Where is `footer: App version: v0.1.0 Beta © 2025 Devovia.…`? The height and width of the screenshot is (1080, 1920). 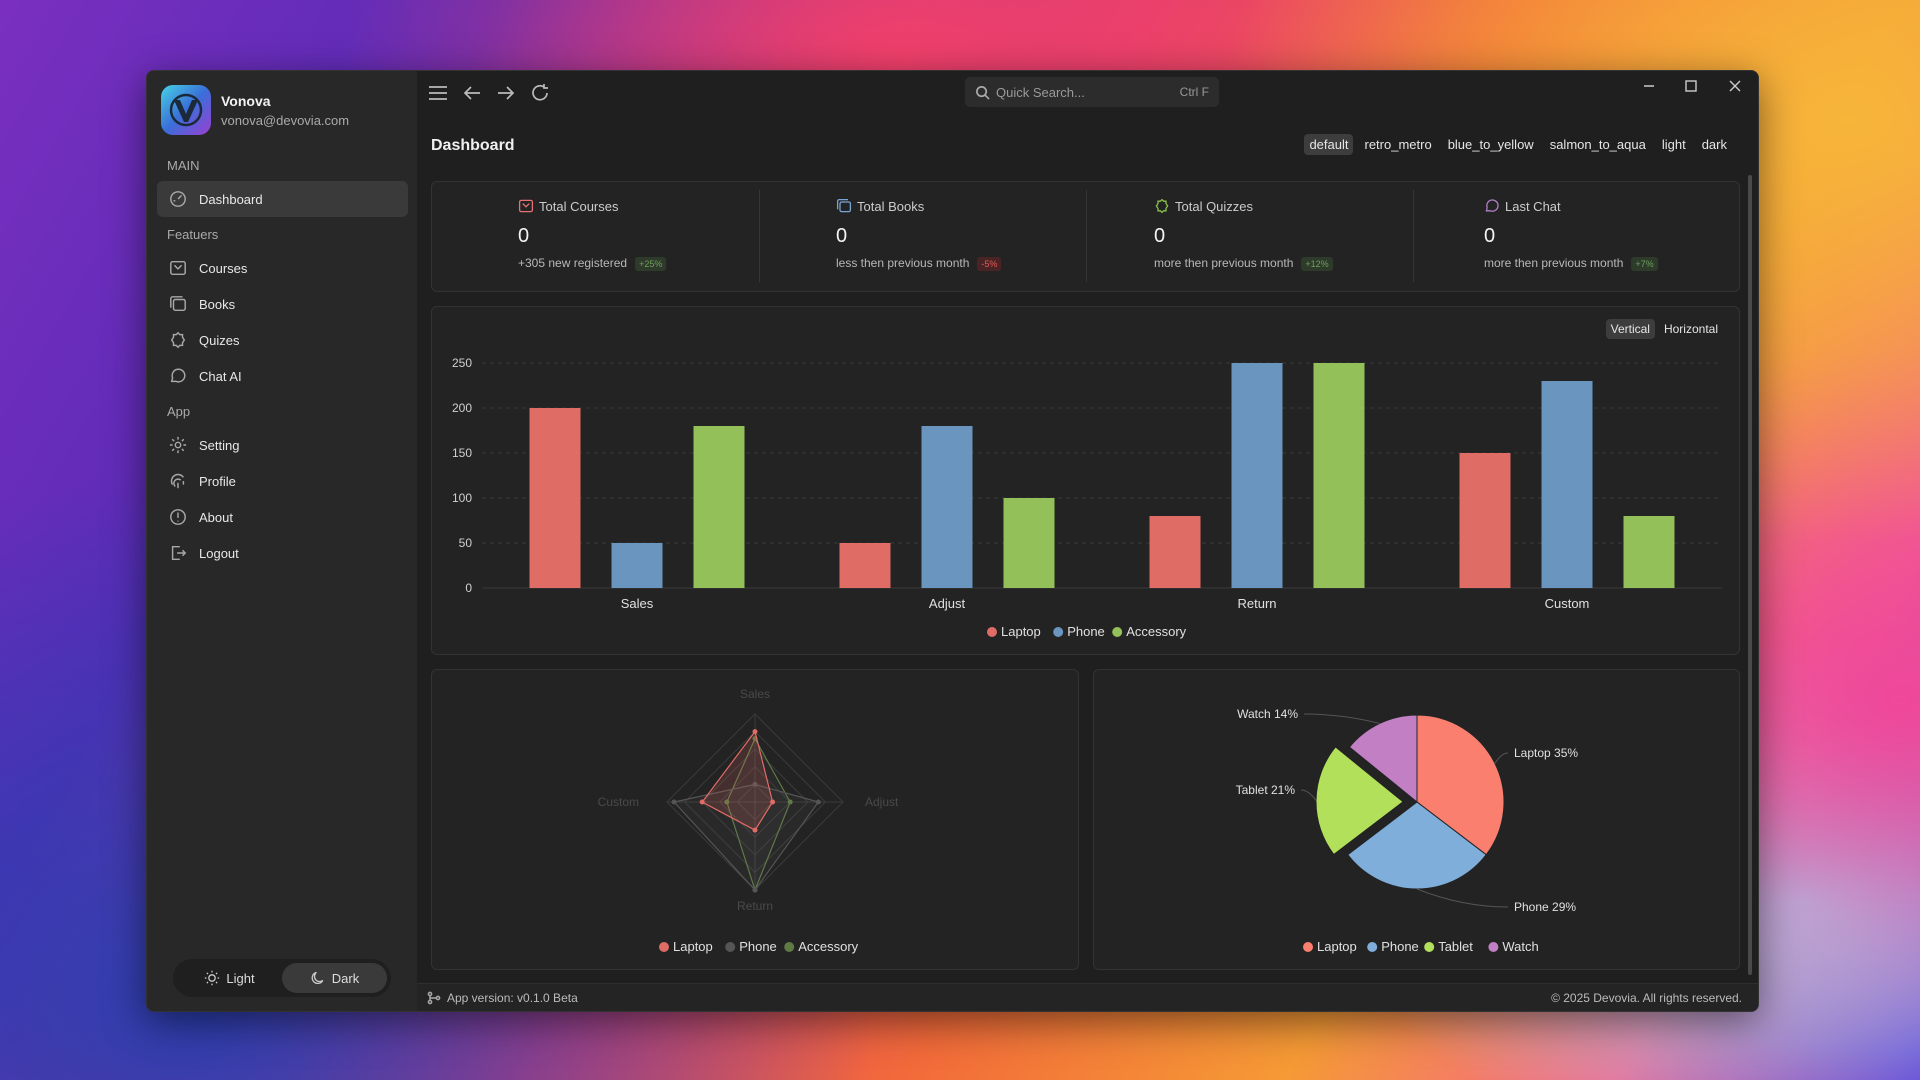
footer: App version: v0.1.0 Beta © 2025 Devovia.… is located at coordinates (1087, 997).